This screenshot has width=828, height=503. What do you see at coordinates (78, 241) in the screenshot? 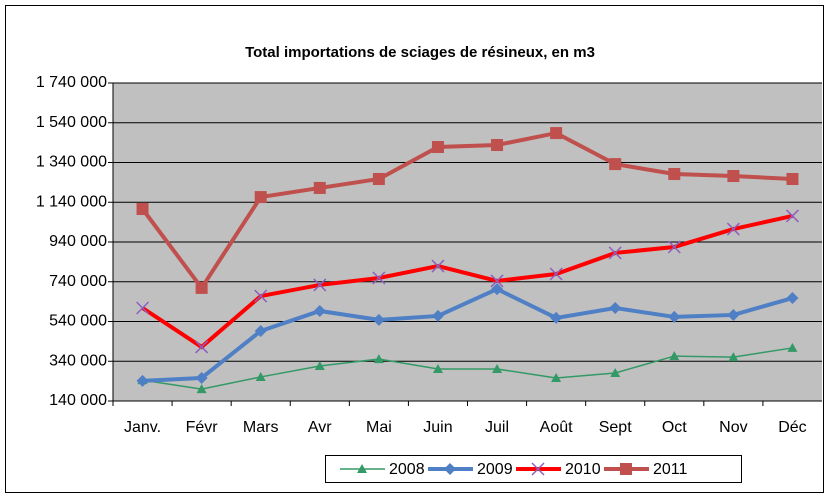
I see `y-tick-label: 940 000` at bounding box center [78, 241].